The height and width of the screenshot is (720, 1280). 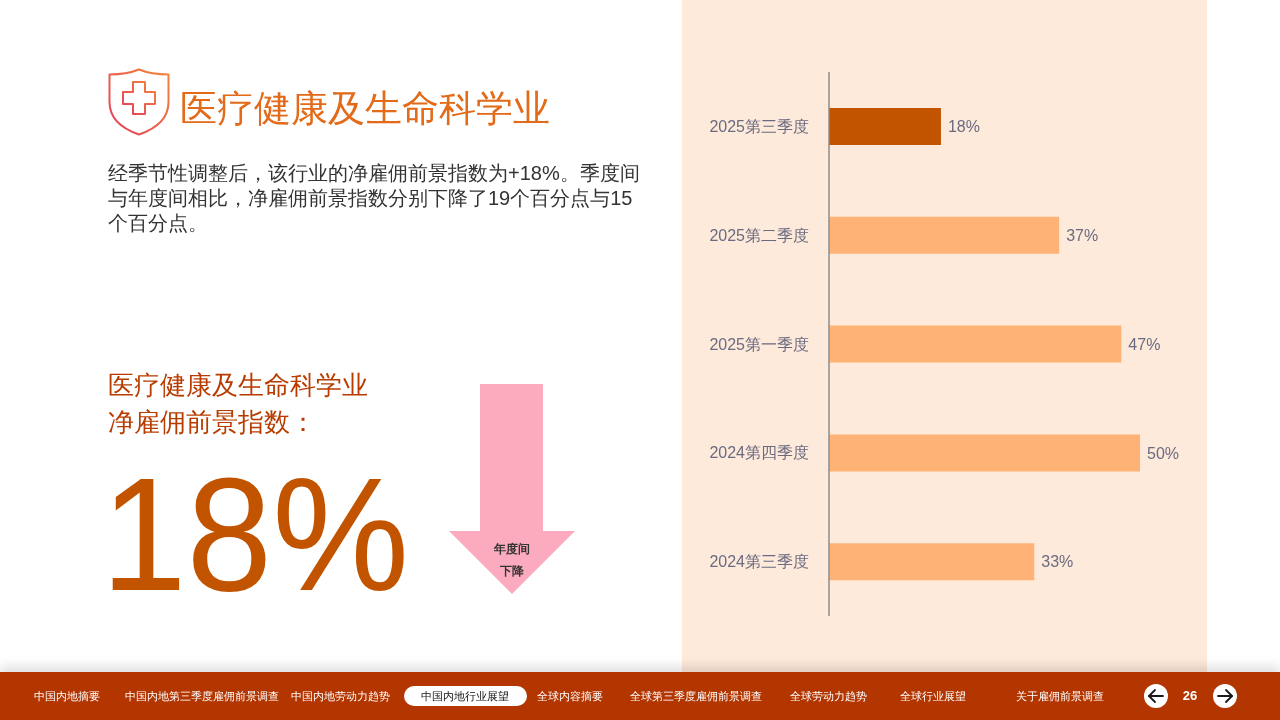 What do you see at coordinates (1190, 696) in the screenshot?
I see `text: 26` at bounding box center [1190, 696].